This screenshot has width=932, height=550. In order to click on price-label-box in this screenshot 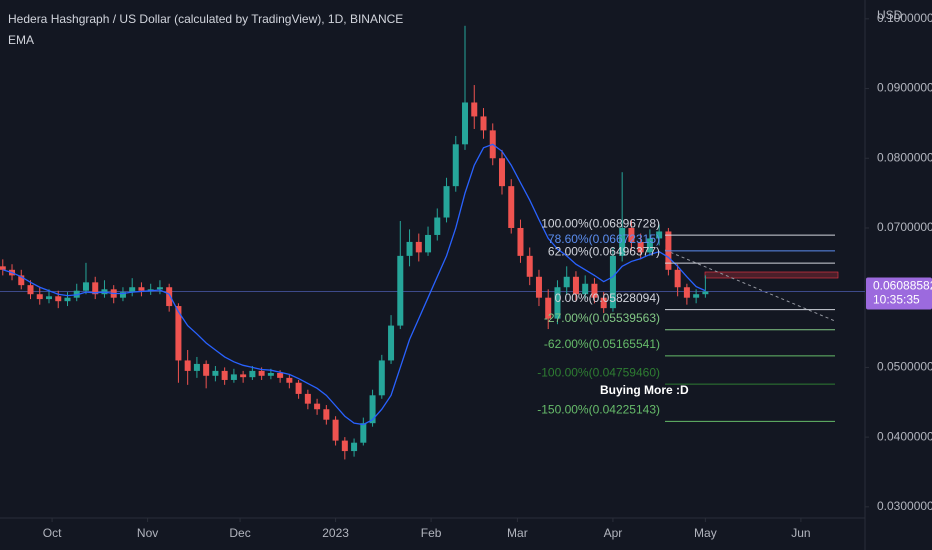, I will do `click(899, 293)`.